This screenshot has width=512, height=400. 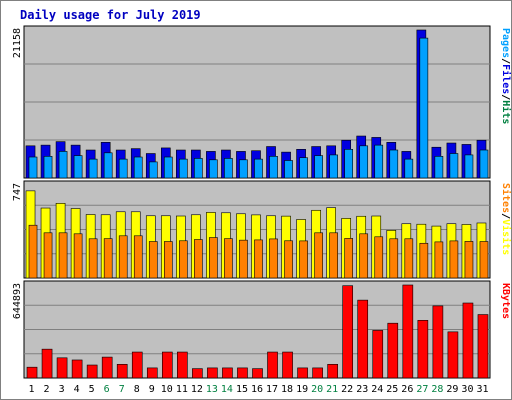 I want to click on x-tick-label: 14, so click(x=227, y=389).